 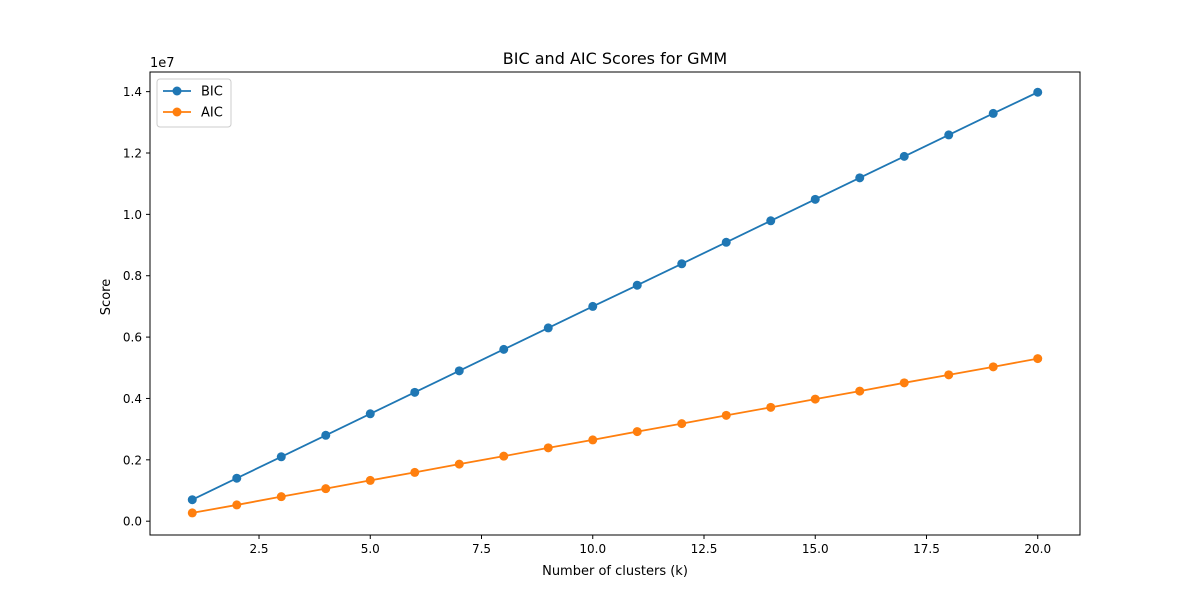 What do you see at coordinates (132, 276) in the screenshot?
I see `y-tick-label: 0.8` at bounding box center [132, 276].